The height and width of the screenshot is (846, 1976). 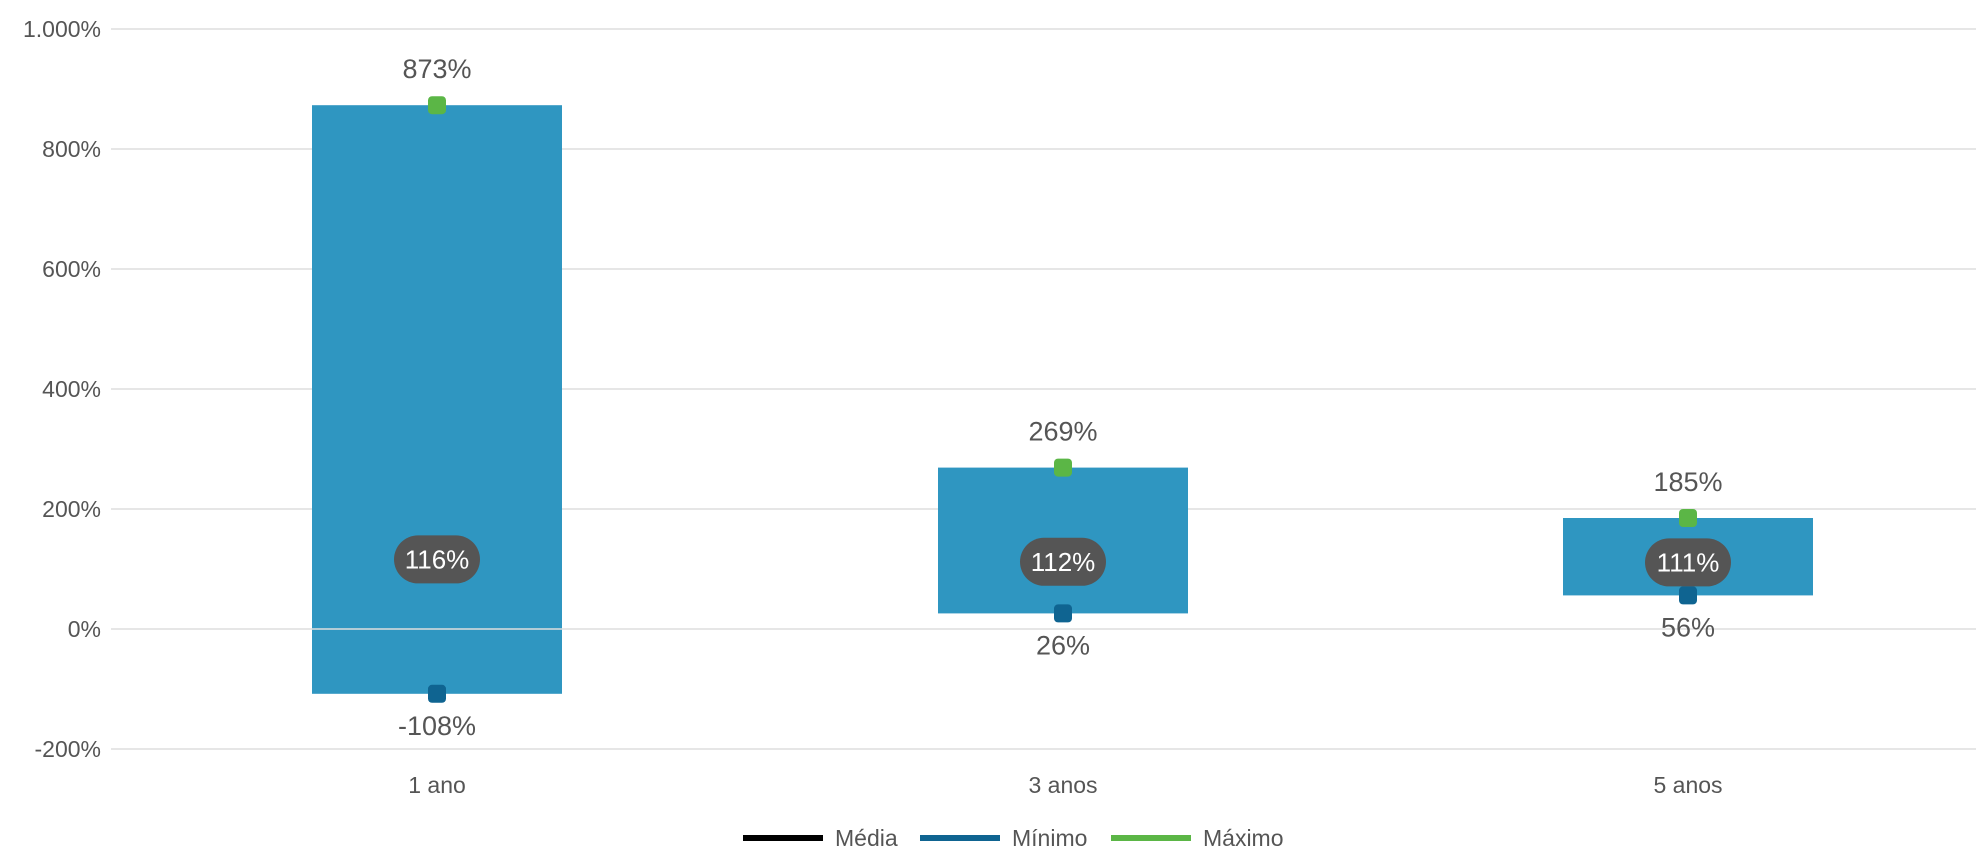 I want to click on max-label: 185%, so click(x=1687, y=482).